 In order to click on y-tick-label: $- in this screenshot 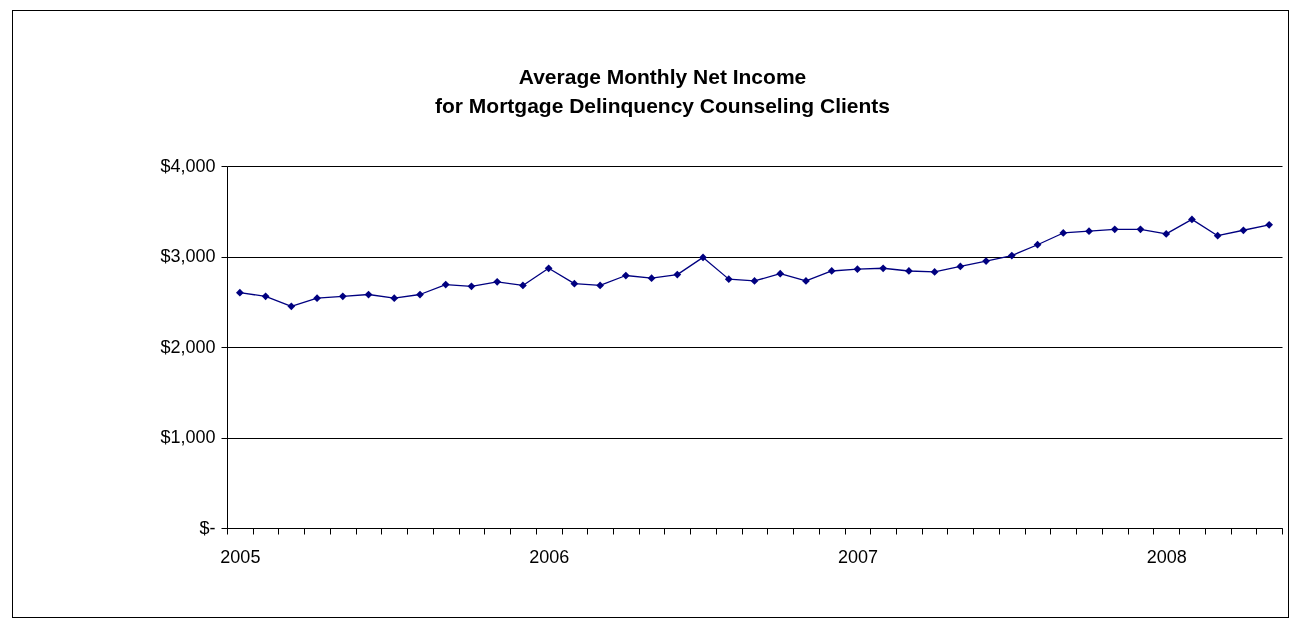, I will do `click(207, 527)`.